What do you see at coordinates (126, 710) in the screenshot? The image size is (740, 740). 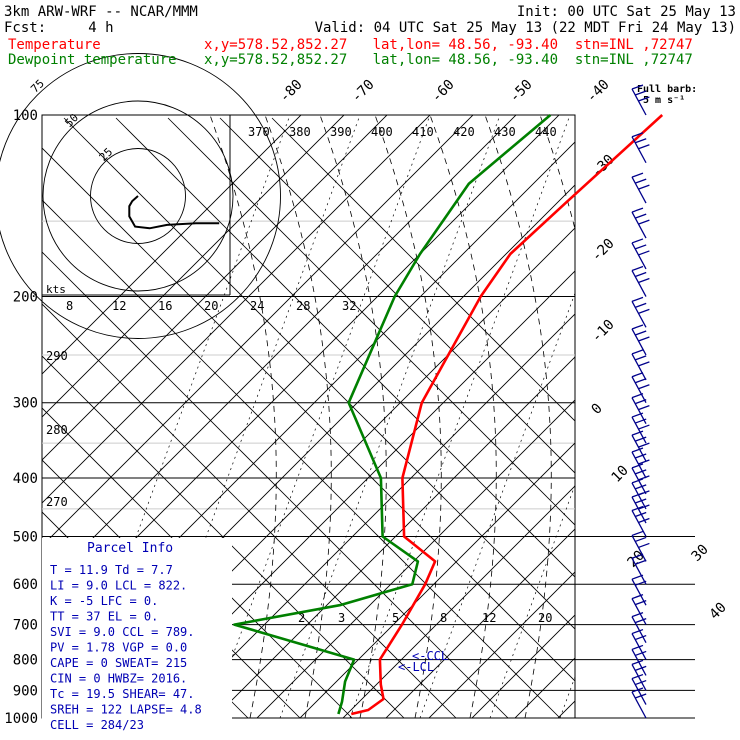 I see `parcel-info-row: SREH = 122 LAPSE= 4.8` at bounding box center [126, 710].